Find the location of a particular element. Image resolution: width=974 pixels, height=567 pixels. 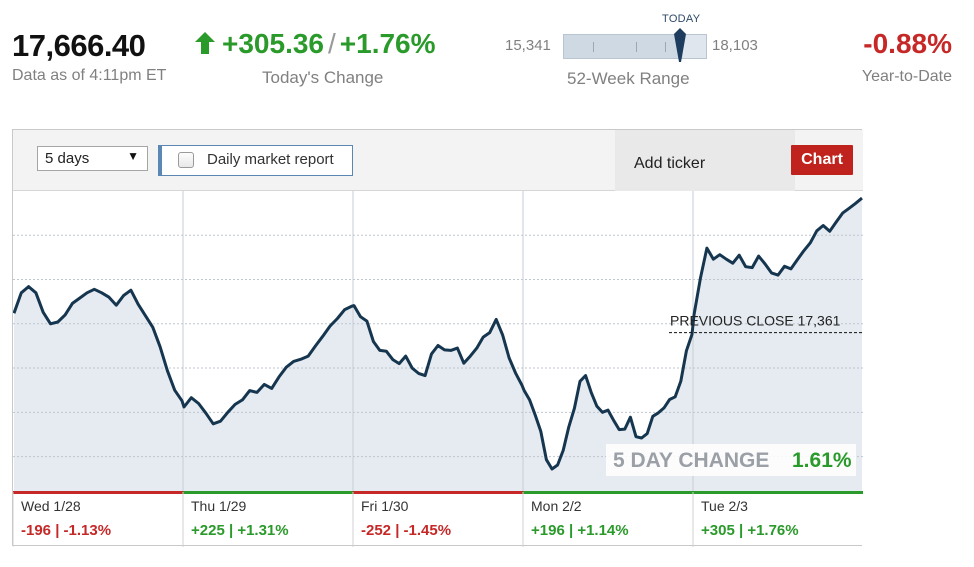

add-ticker-field: Add ticker is located at coordinates (705, 160).